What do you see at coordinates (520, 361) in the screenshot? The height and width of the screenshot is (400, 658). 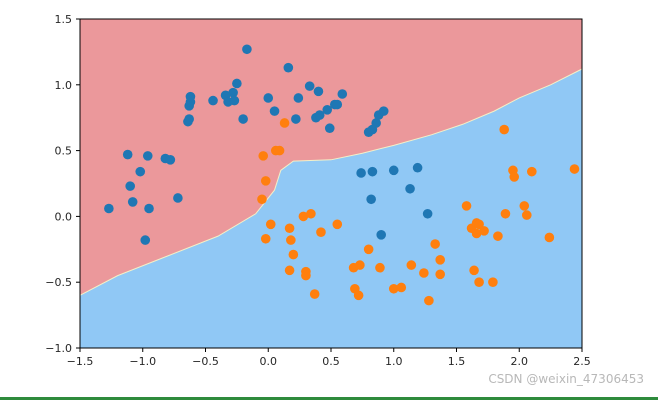 I see `x-tick-label: 2.0` at bounding box center [520, 361].